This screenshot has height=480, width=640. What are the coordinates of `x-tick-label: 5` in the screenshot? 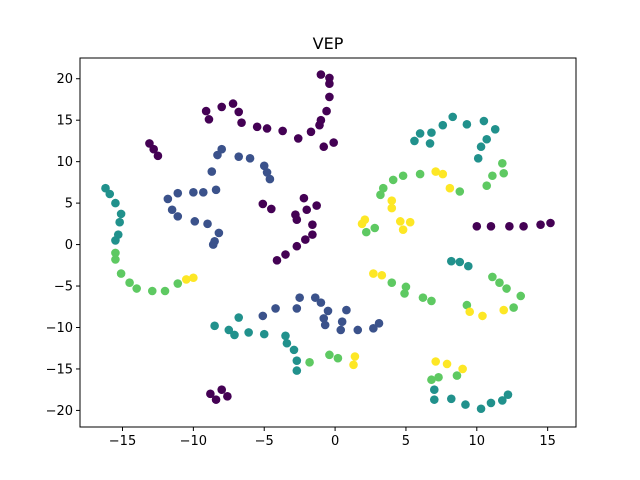 It's located at (406, 441).